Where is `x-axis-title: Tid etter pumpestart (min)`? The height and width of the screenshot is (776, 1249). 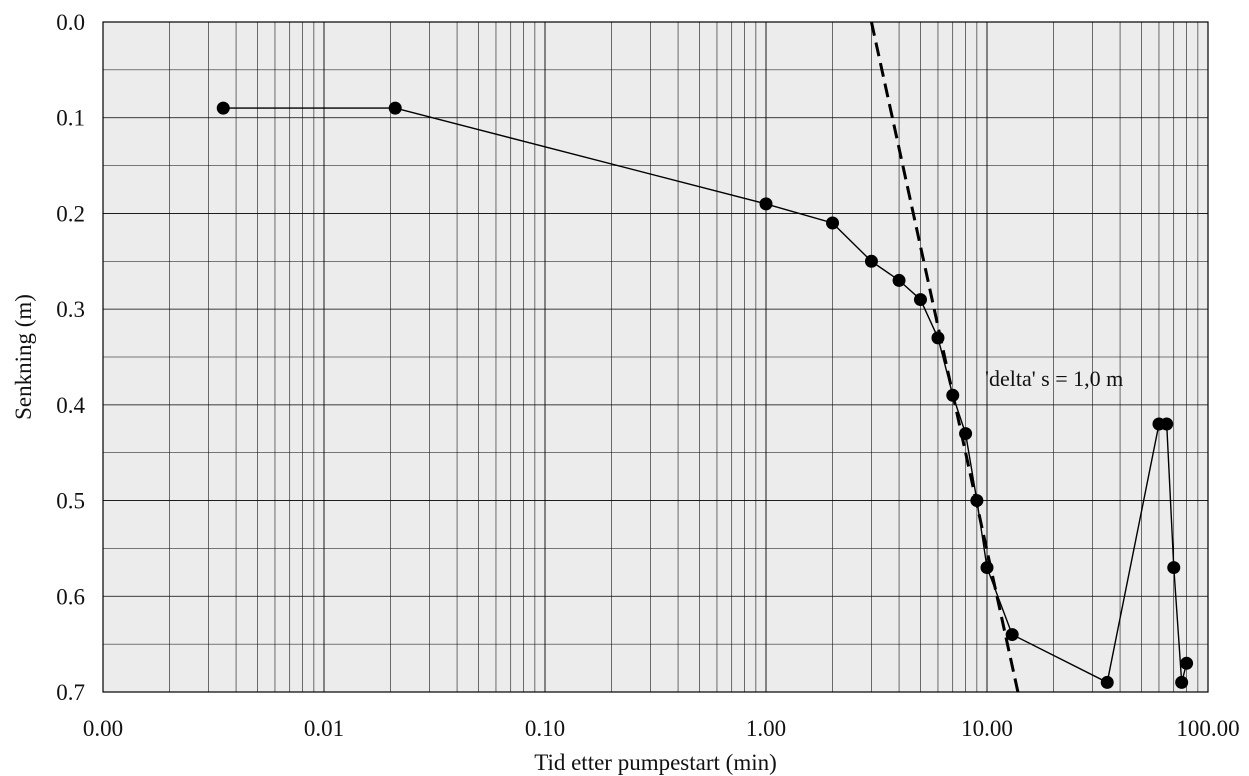
x-axis-title: Tid etter pumpestart (min) is located at coordinates (655, 762).